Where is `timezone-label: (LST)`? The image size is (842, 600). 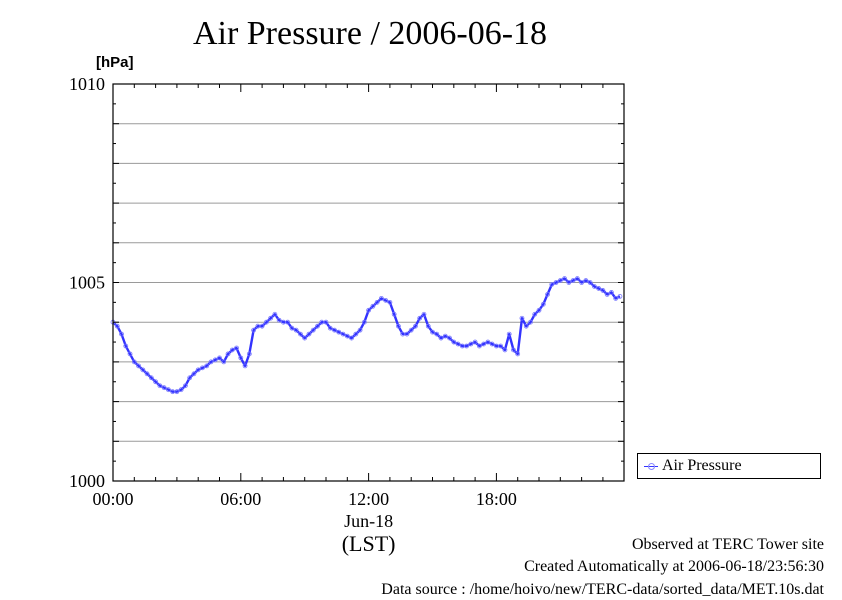
timezone-label: (LST) is located at coordinates (369, 543).